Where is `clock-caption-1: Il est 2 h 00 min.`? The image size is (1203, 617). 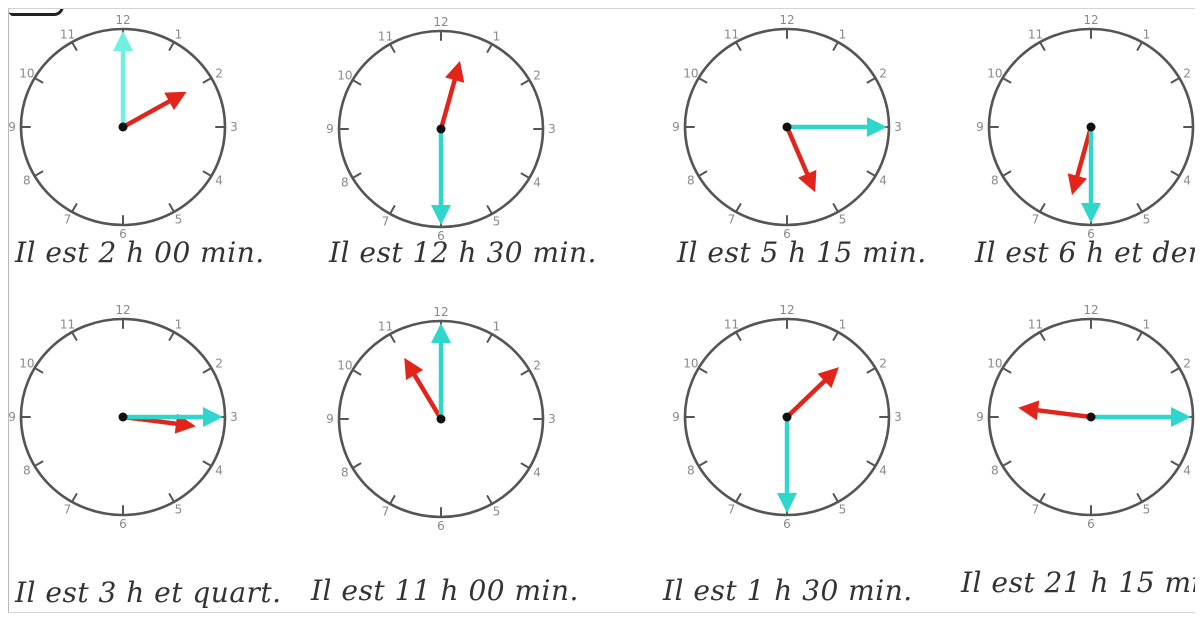 clock-caption-1: Il est 2 h 00 min. is located at coordinates (140, 252).